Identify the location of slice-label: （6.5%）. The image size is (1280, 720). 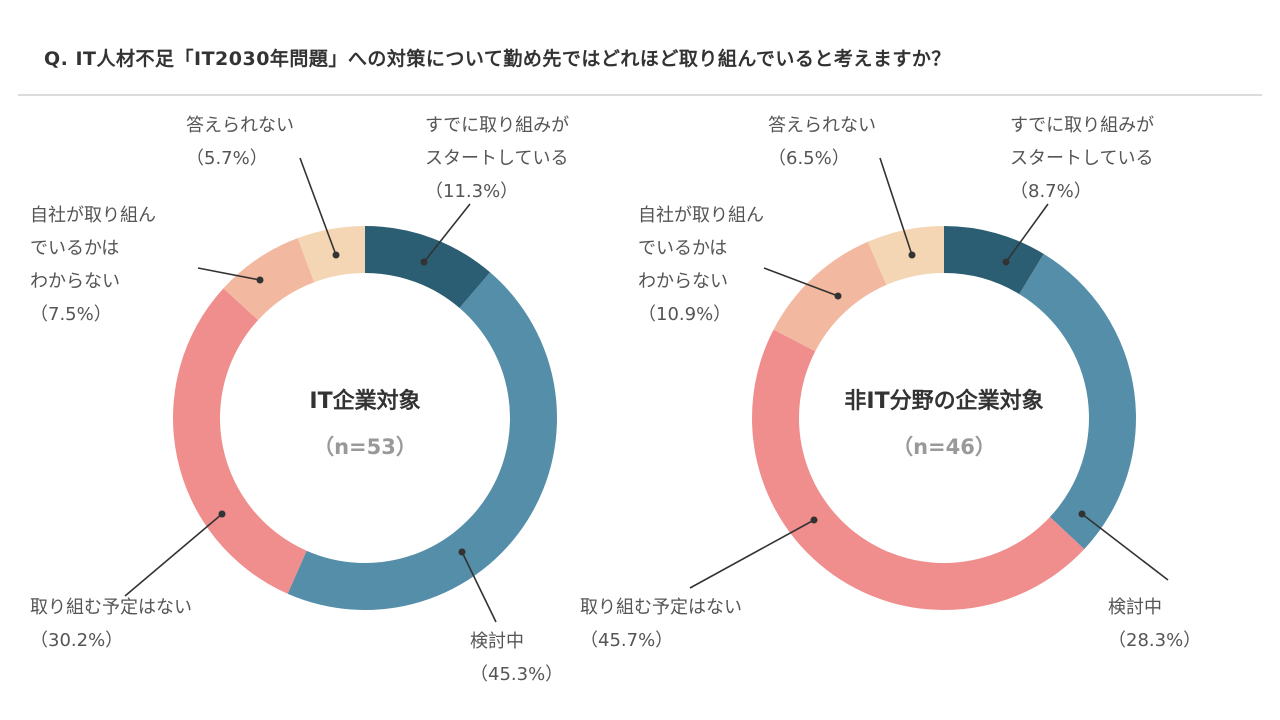
(809, 158).